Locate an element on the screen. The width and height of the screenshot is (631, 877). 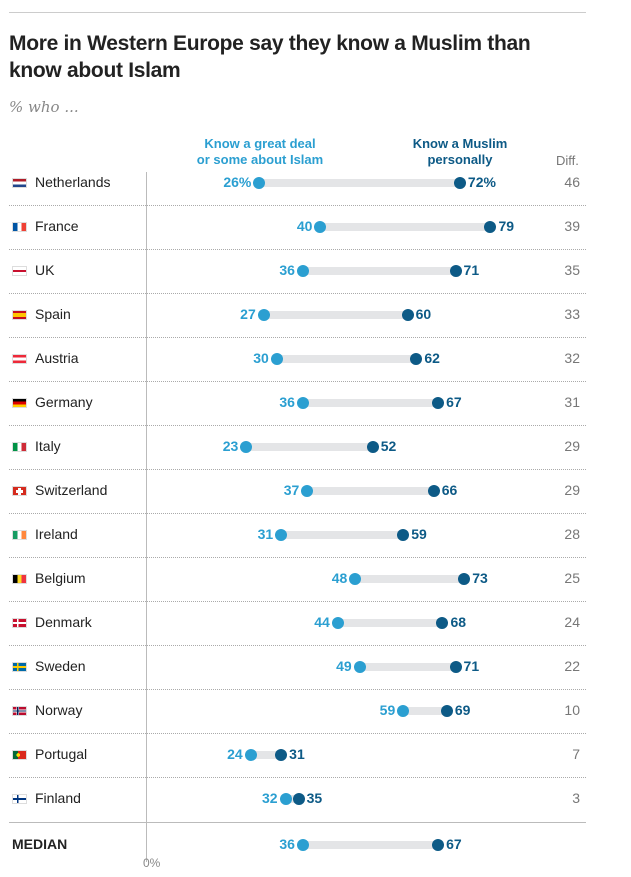
value-muslim: 52 is located at coordinates (388, 446).